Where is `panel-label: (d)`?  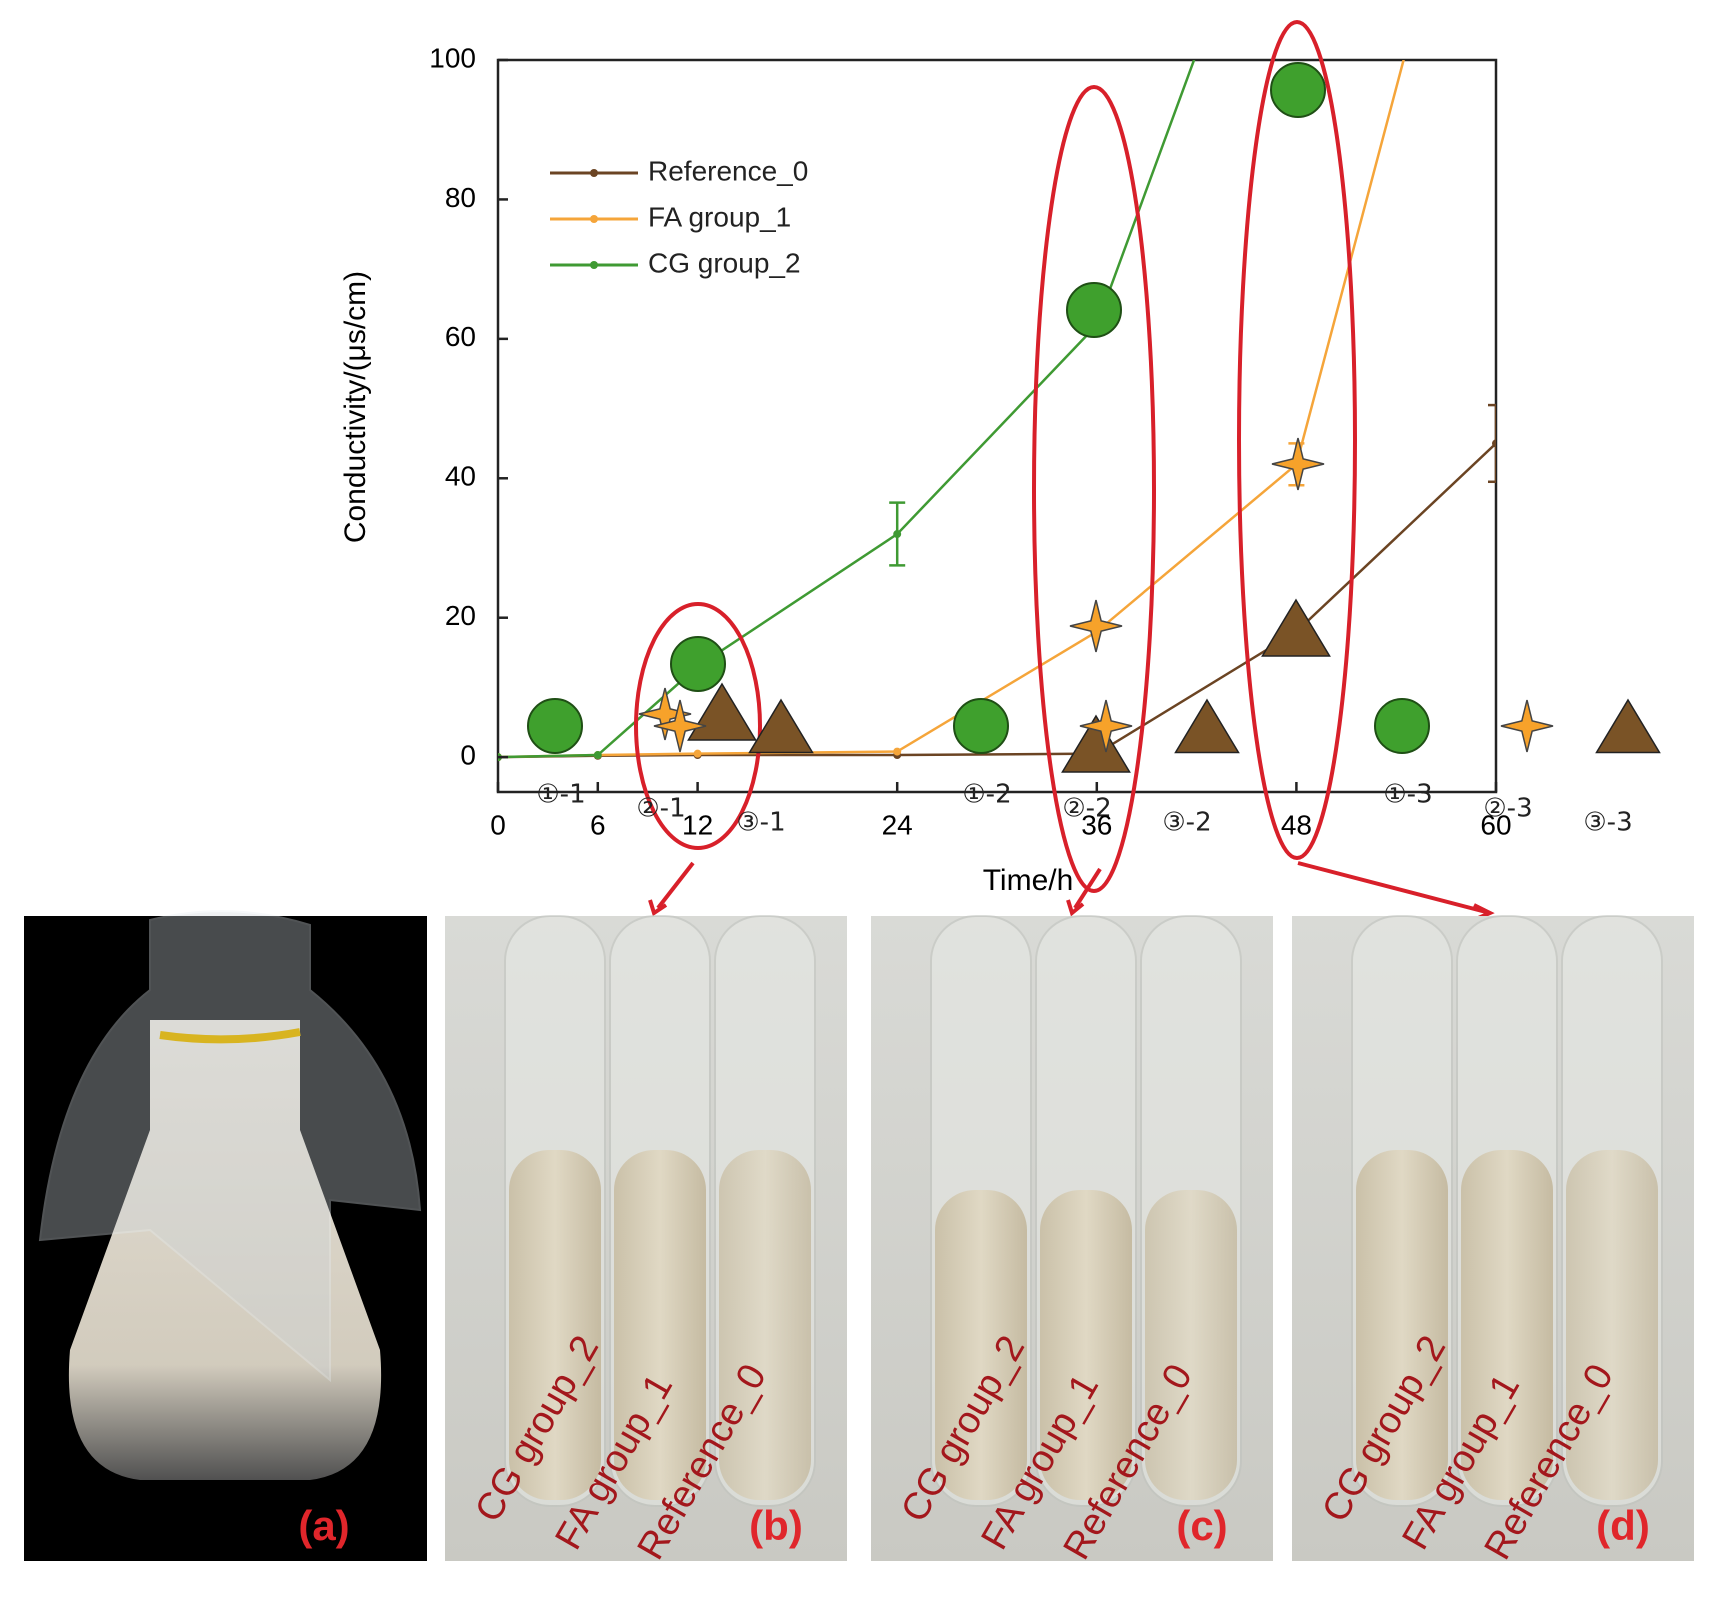 panel-label: (d) is located at coordinates (1623, 1525).